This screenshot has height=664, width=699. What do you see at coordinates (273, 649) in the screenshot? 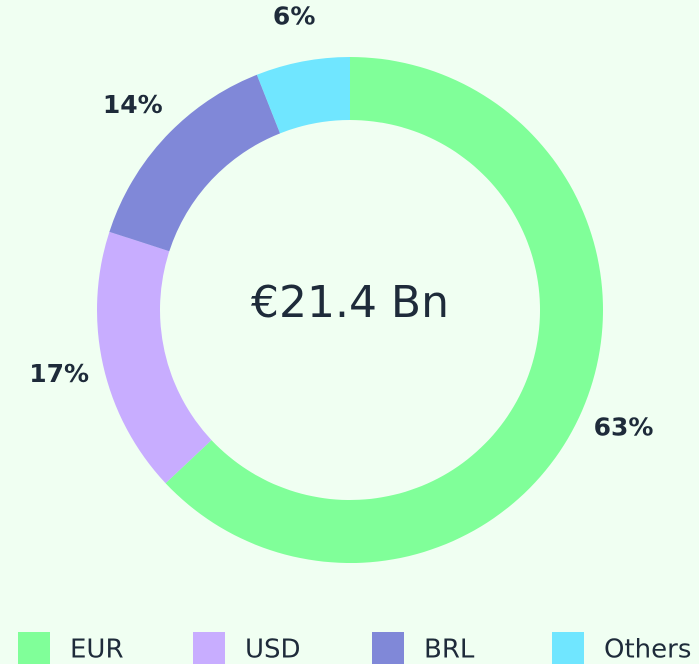
I see `legend-label: USD` at bounding box center [273, 649].